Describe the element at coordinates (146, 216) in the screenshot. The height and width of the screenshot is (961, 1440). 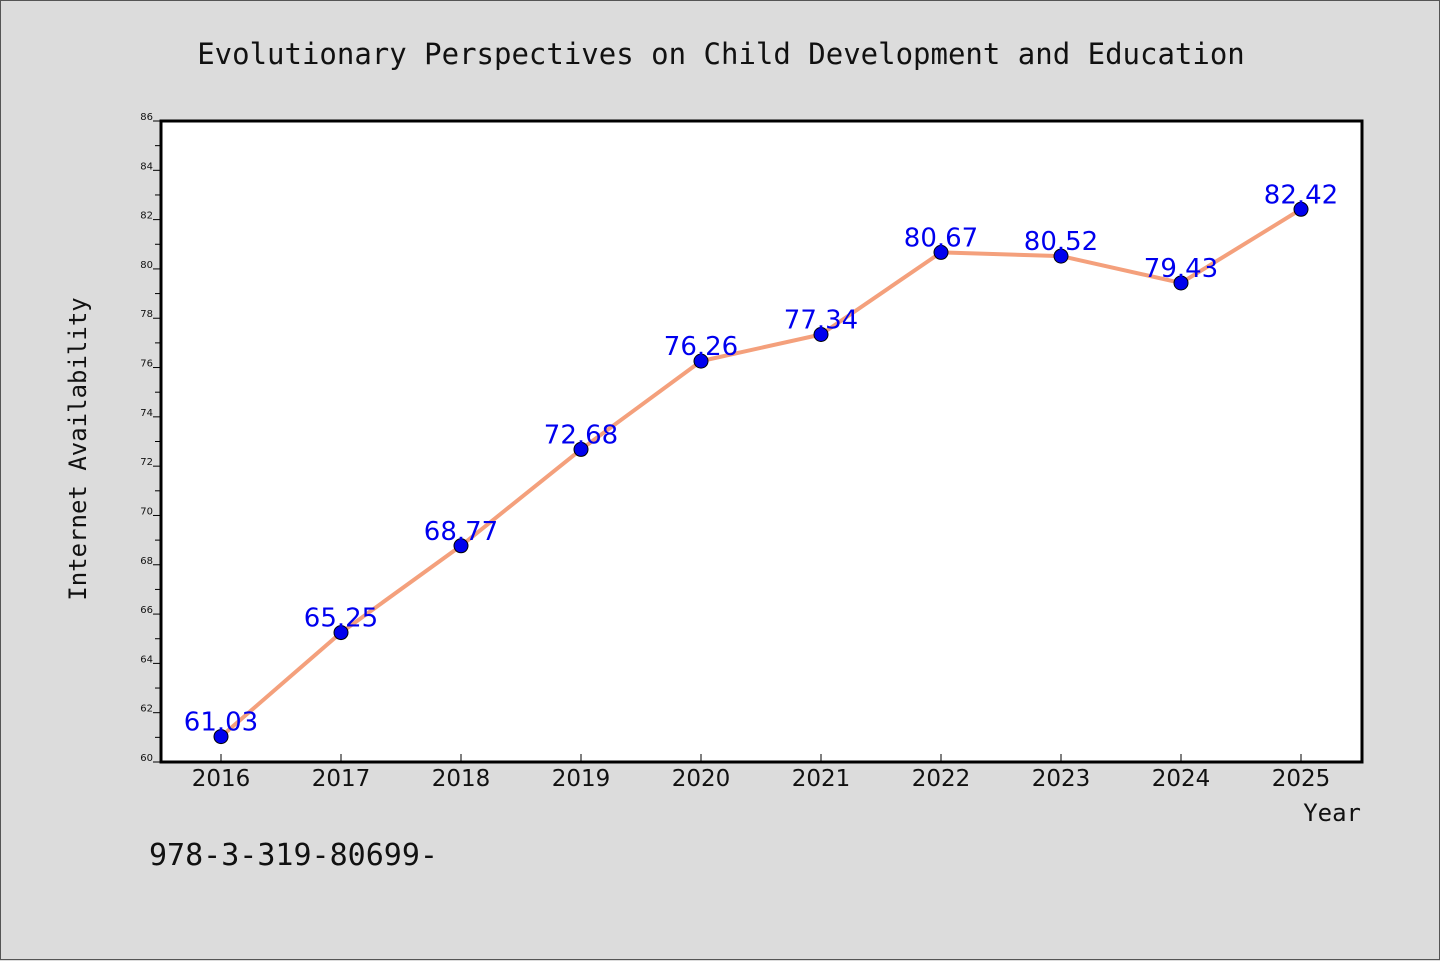
I see `y-tick-label: 82` at that location.